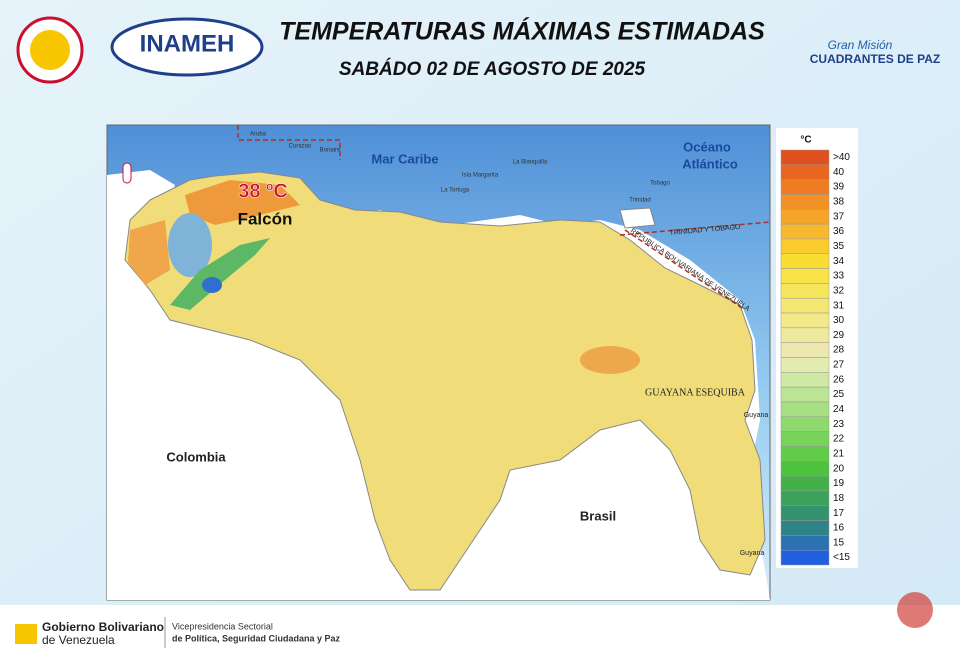 This screenshot has width=960, height=671. What do you see at coordinates (637, 218) in the screenshot?
I see `trinidad` at bounding box center [637, 218].